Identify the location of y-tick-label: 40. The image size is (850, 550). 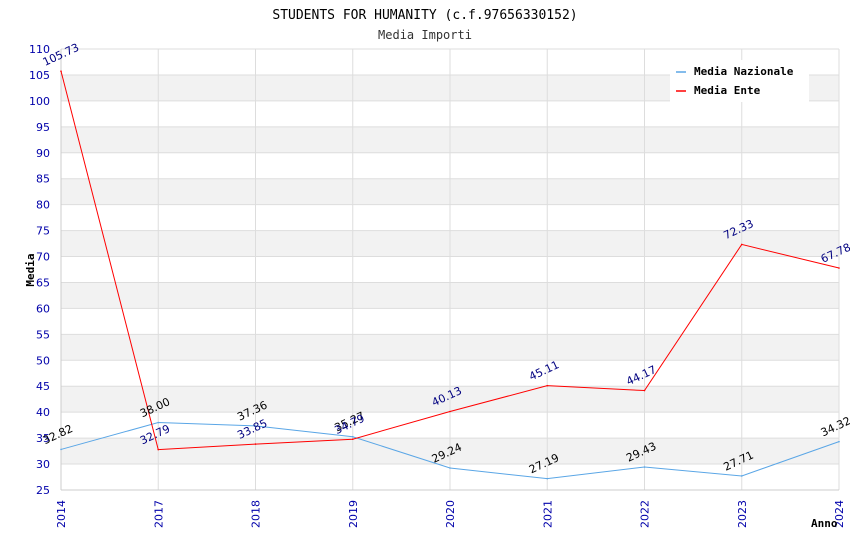
(43, 412).